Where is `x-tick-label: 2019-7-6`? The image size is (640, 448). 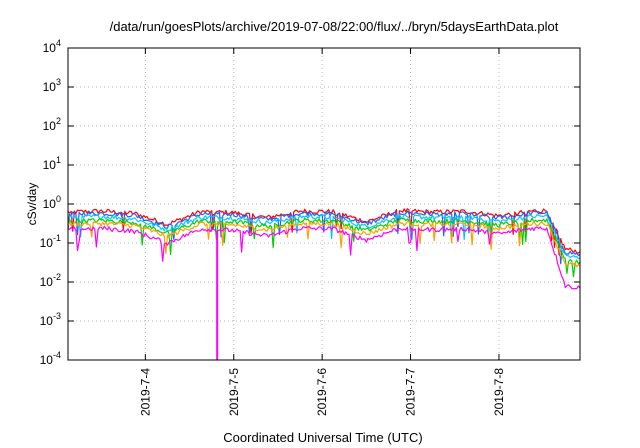
x-tick-label: 2019-7-6 is located at coordinates (322, 392).